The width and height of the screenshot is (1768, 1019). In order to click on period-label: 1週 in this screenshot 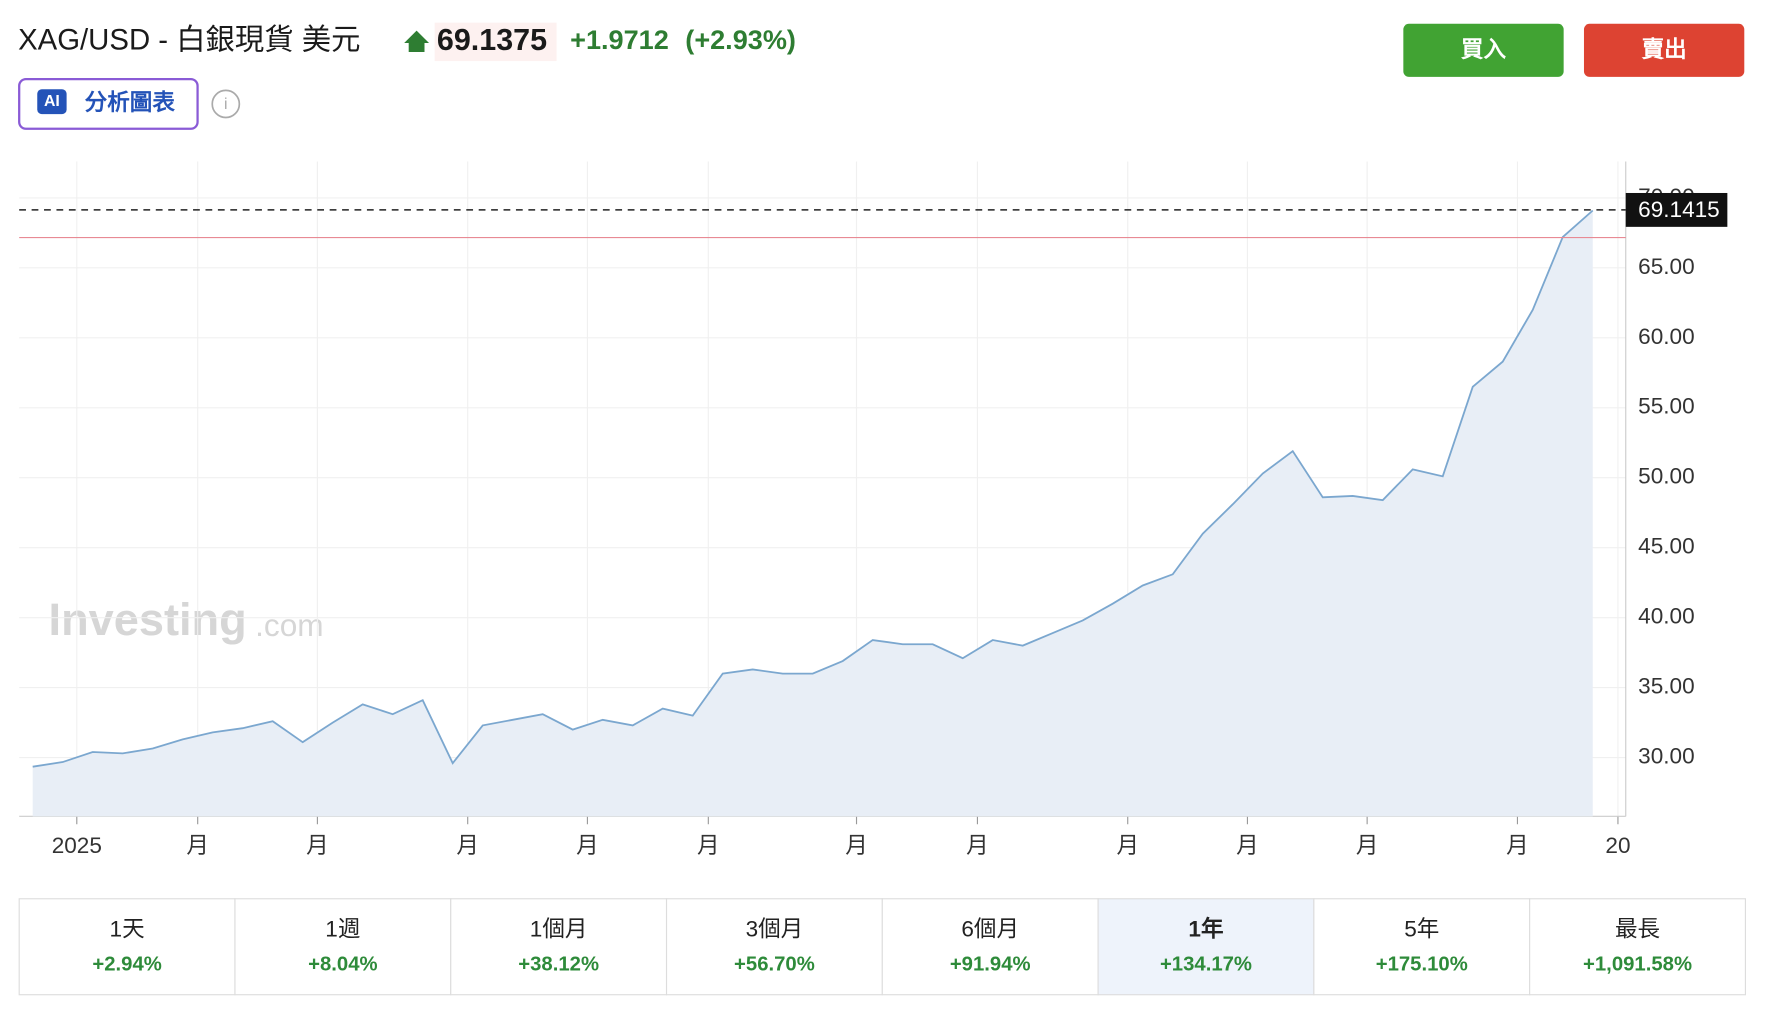, I will do `click(342, 928)`.